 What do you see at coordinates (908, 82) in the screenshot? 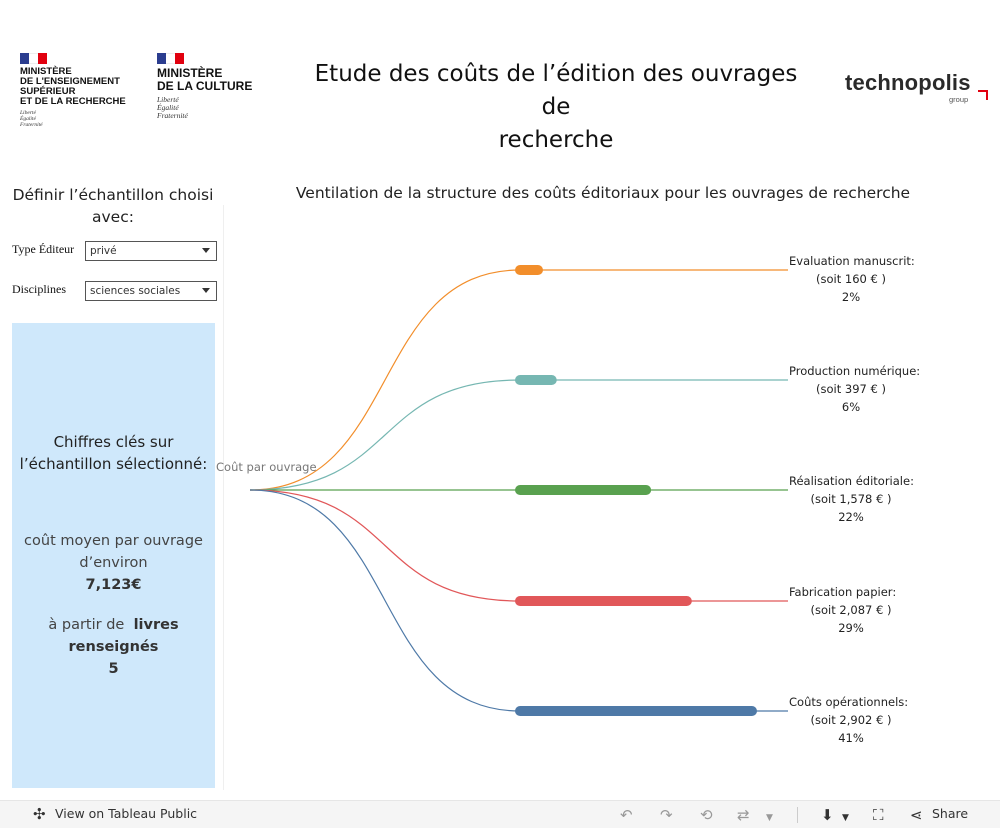
I see `technopolis-logo-word: technopolis` at bounding box center [908, 82].